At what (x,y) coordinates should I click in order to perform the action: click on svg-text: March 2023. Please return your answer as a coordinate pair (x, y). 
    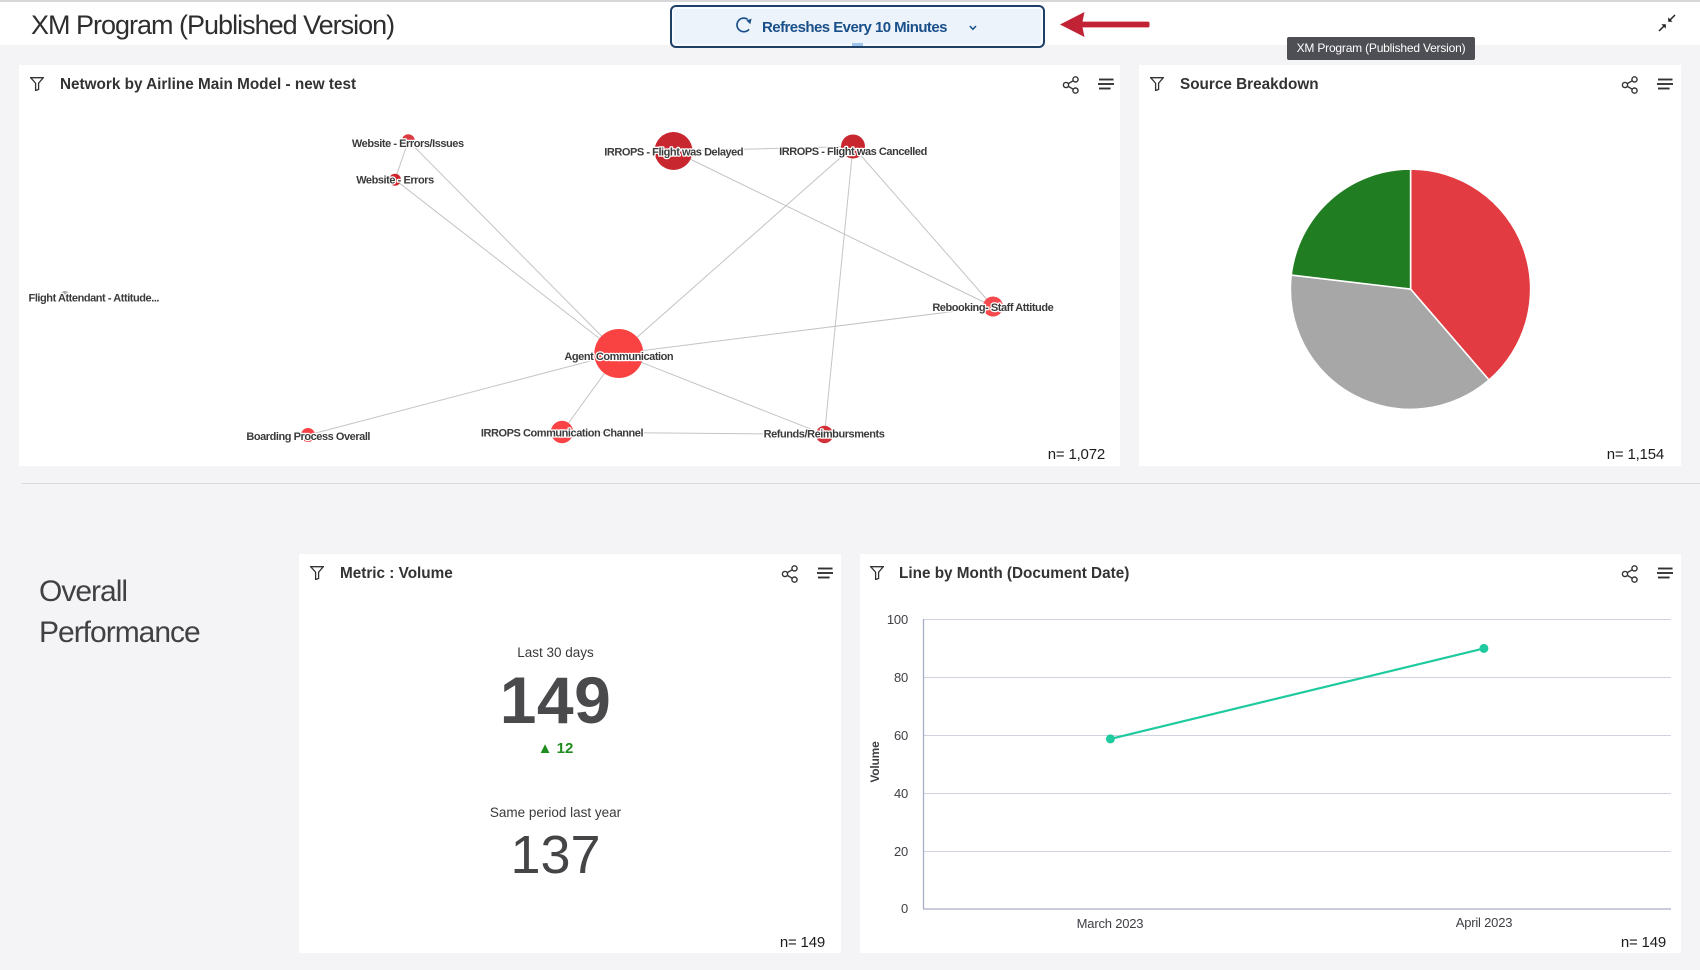
    Looking at the image, I should click on (1110, 923).